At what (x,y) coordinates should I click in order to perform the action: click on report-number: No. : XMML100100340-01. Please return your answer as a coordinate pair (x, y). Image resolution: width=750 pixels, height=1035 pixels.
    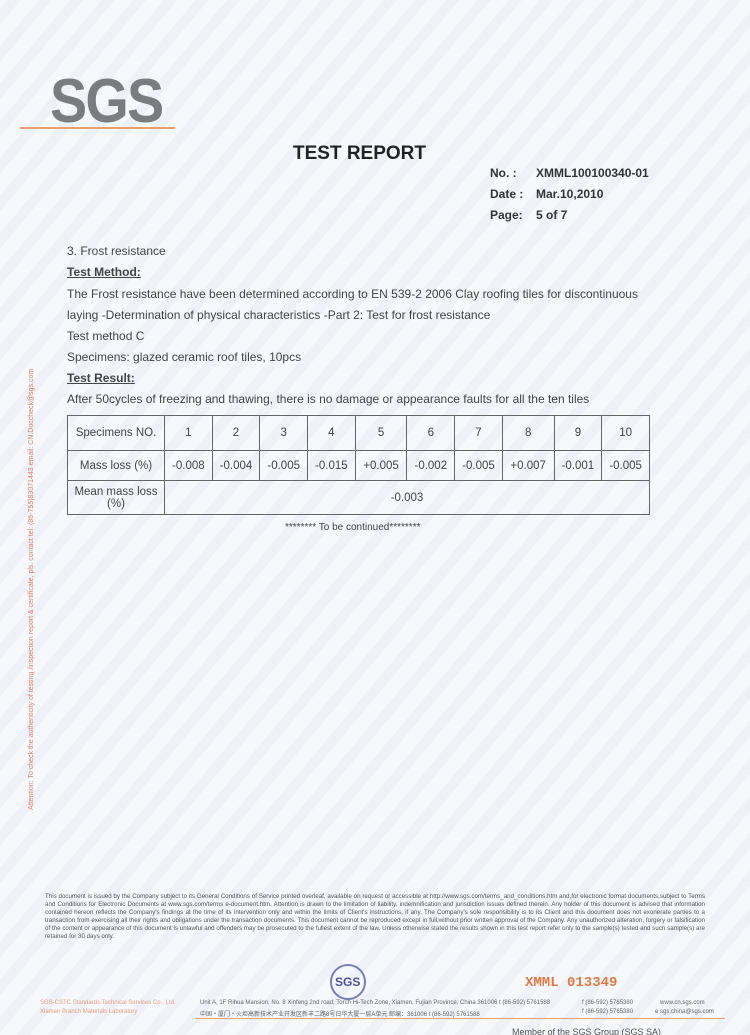
    Looking at the image, I should click on (569, 173).